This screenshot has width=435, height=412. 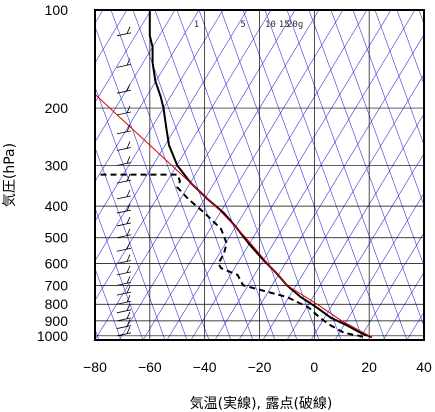 I want to click on y-tick-label: 600, so click(x=57, y=264).